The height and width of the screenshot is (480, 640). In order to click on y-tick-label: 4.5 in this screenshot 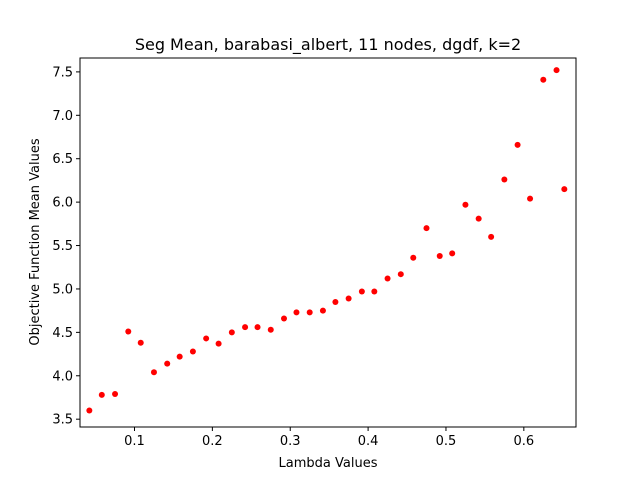, I will do `click(62, 333)`.